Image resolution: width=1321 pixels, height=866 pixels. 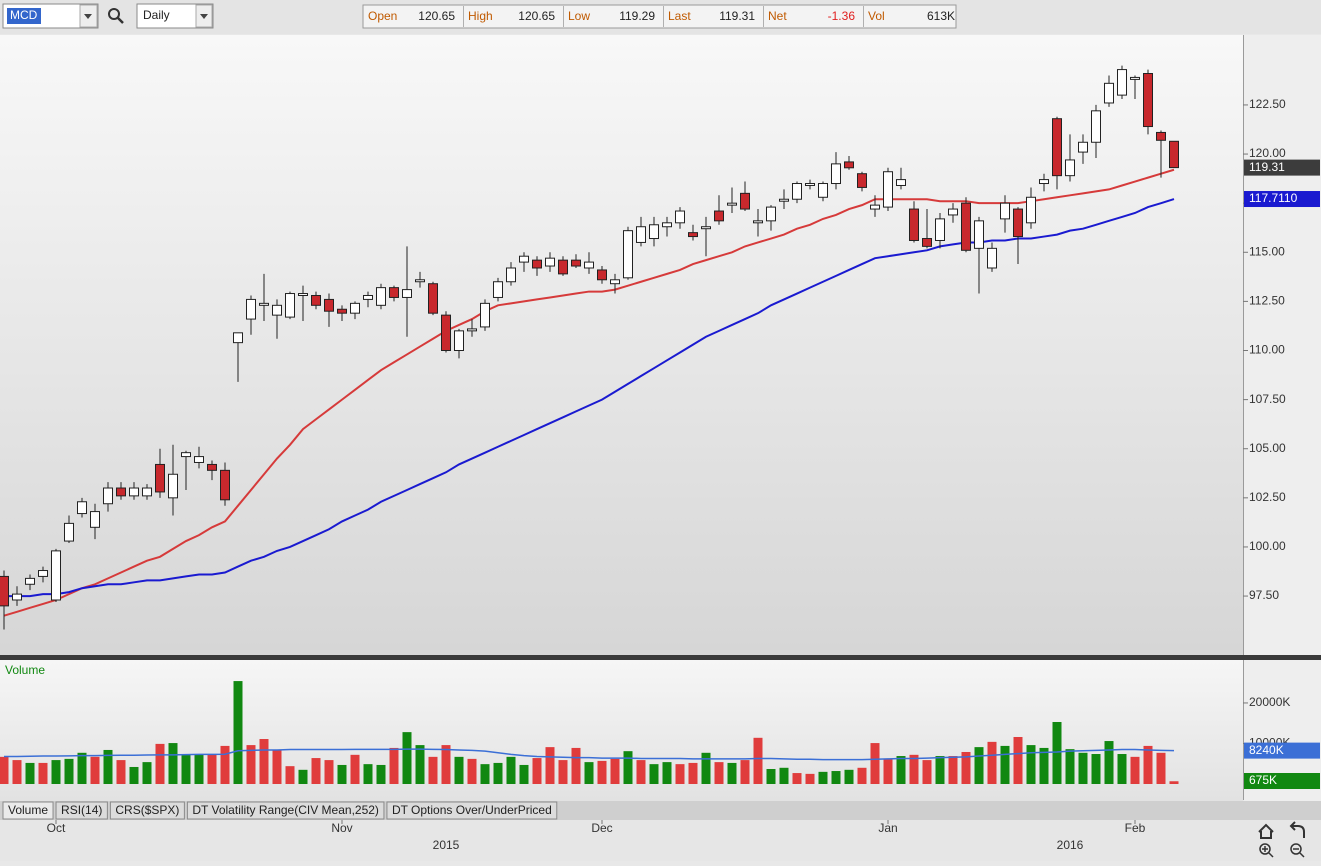 I want to click on last-volume-badge, so click(x=1282, y=781).